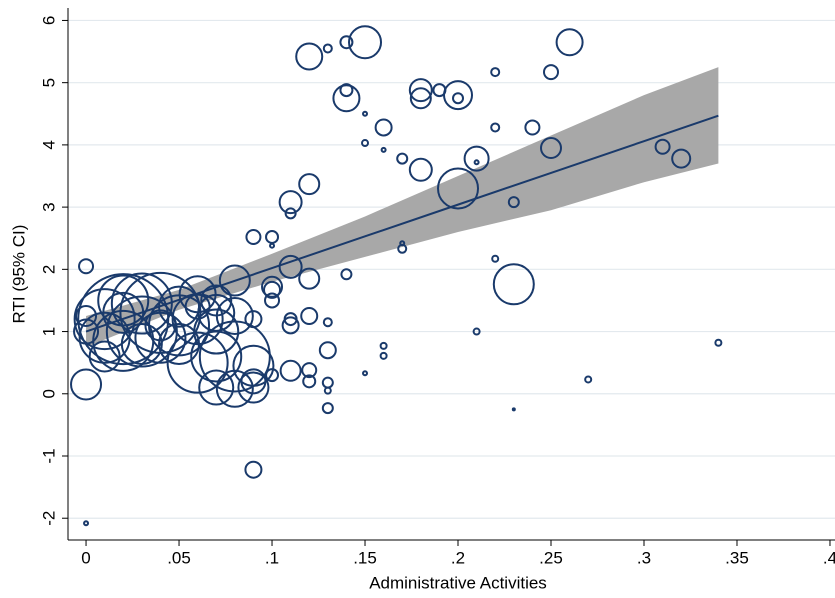 The image size is (835, 598). Describe the element at coordinates (48, 331) in the screenshot. I see `y-tick-label: 1` at that location.